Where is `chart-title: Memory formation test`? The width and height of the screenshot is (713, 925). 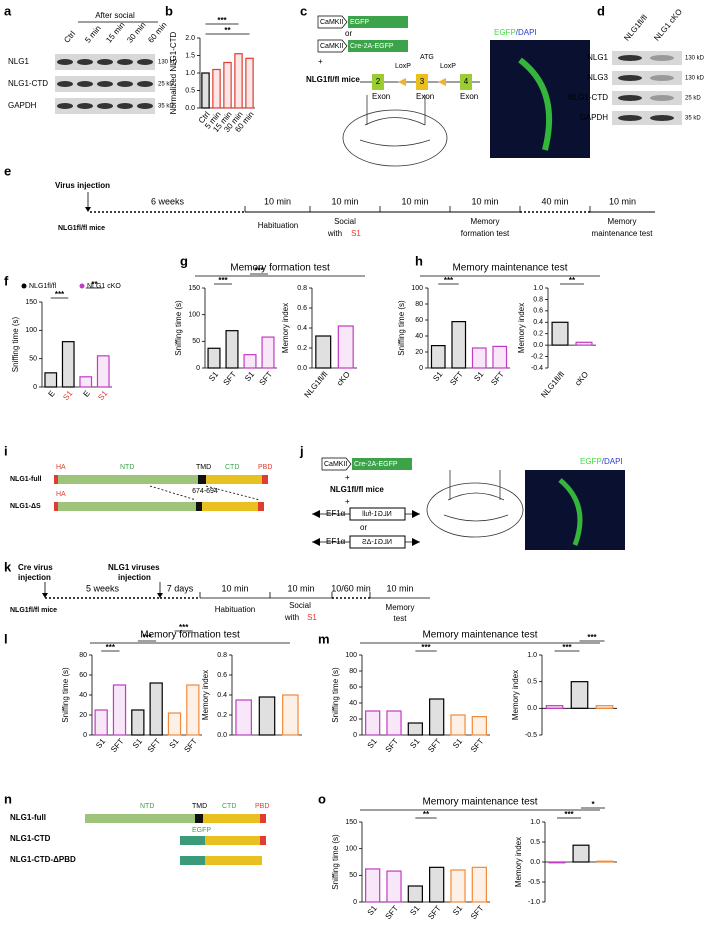 chart-title: Memory formation test is located at coordinates (280, 268).